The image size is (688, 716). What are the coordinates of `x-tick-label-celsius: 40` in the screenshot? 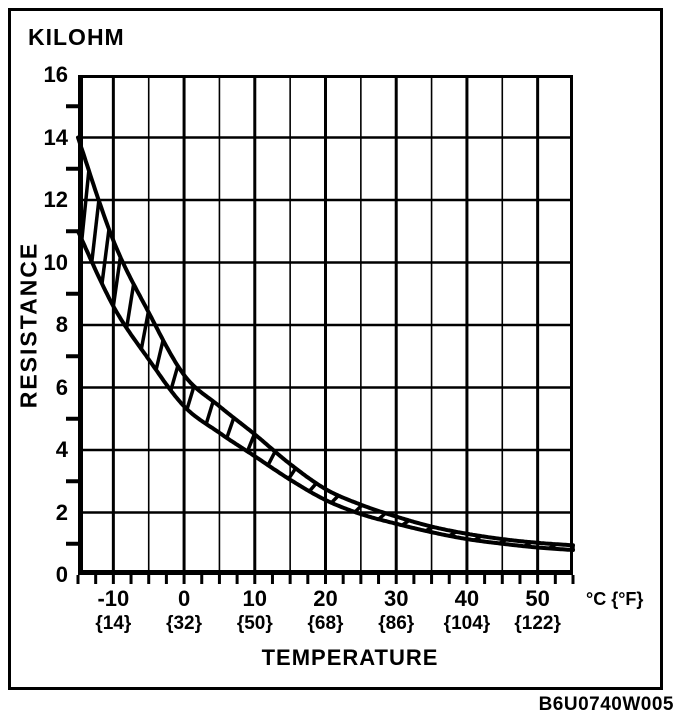 It's located at (467, 598).